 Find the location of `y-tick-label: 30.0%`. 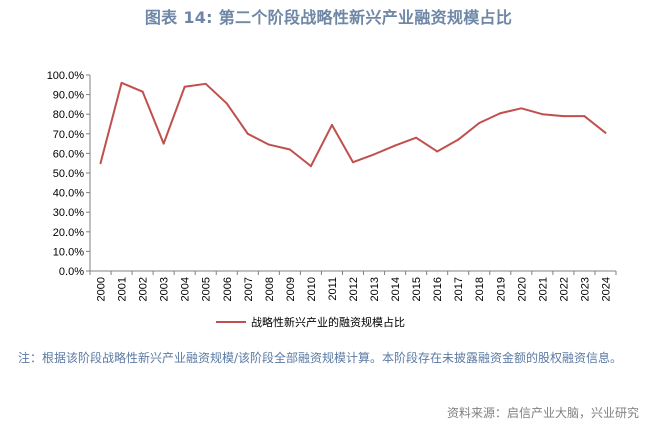

y-tick-label: 30.0% is located at coordinates (68, 213).